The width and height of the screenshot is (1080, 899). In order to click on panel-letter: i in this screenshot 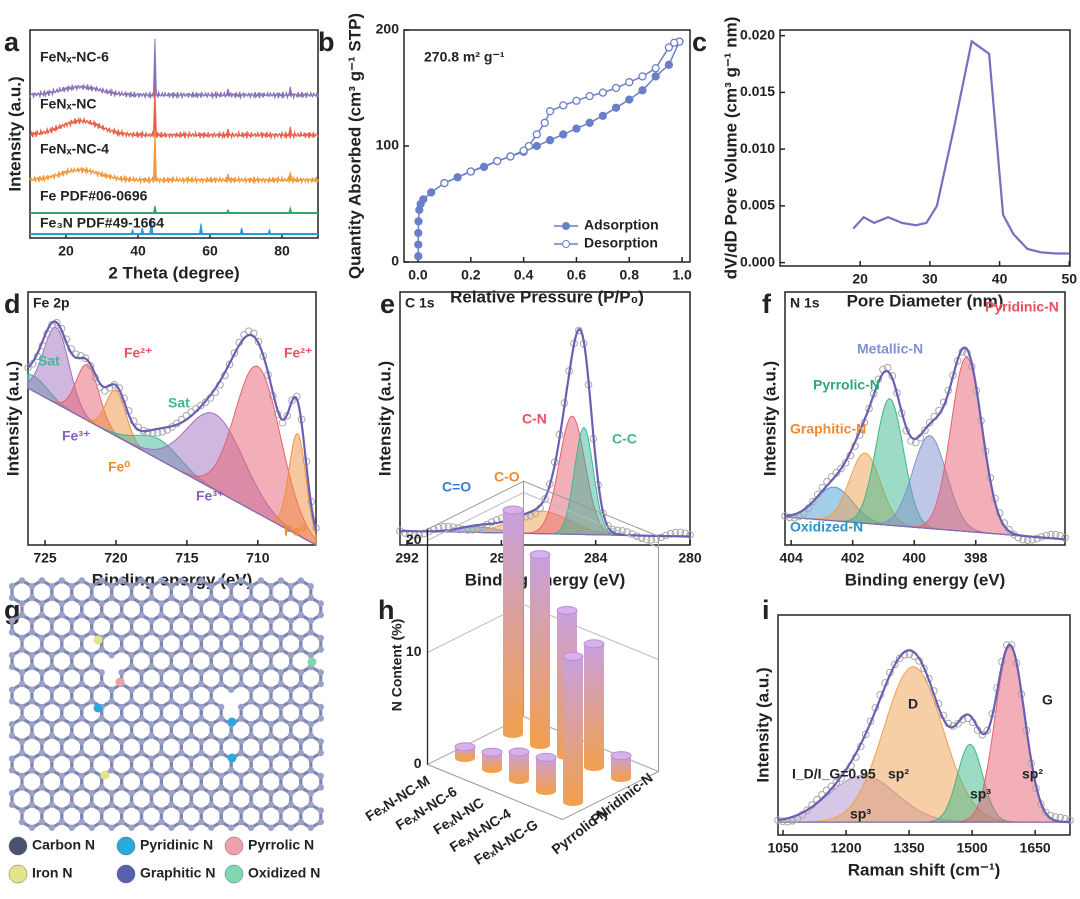, I will do `click(766, 610)`.